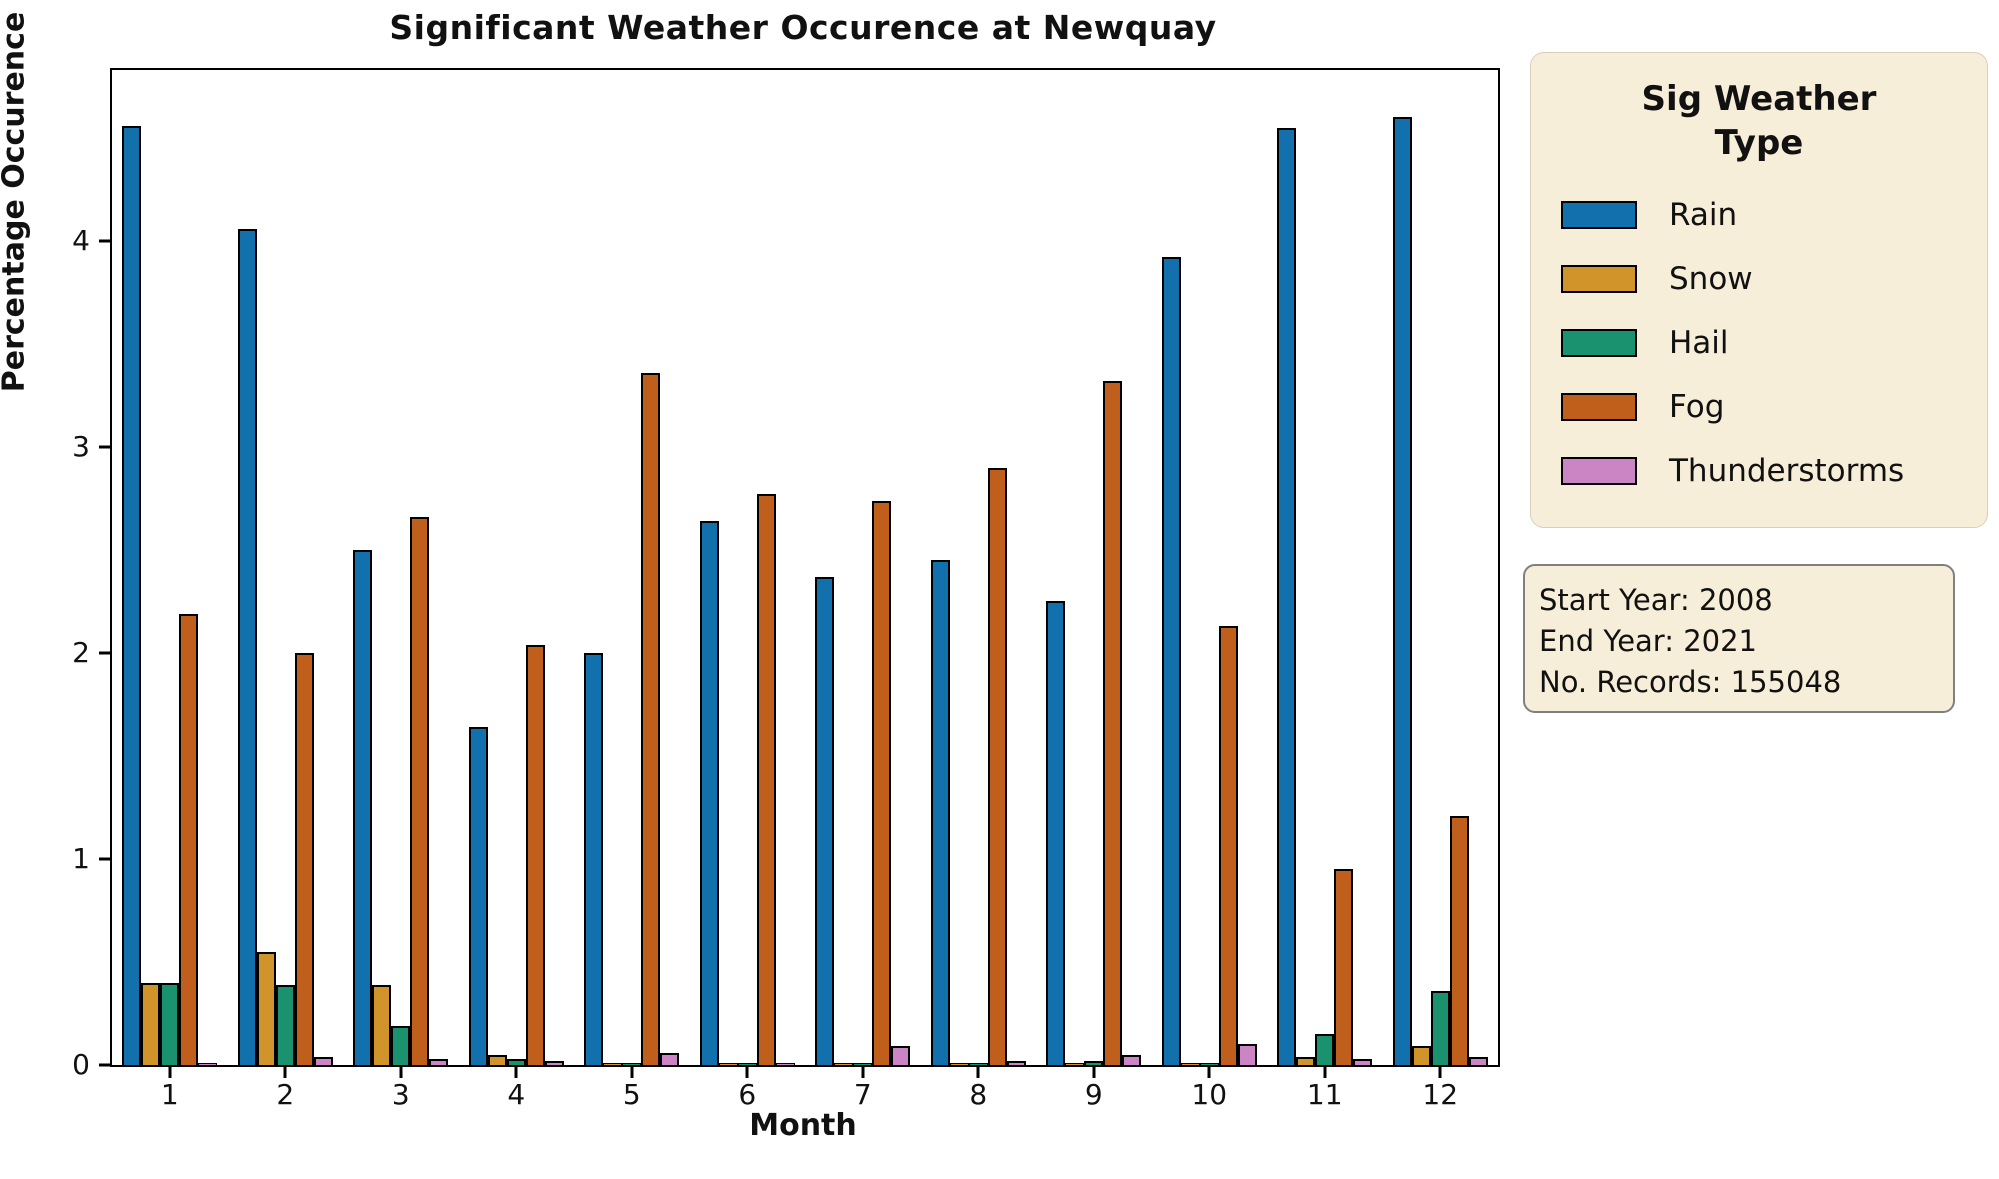  What do you see at coordinates (1599, 215) in the screenshot?
I see `legend-swatch-rain-icon` at bounding box center [1599, 215].